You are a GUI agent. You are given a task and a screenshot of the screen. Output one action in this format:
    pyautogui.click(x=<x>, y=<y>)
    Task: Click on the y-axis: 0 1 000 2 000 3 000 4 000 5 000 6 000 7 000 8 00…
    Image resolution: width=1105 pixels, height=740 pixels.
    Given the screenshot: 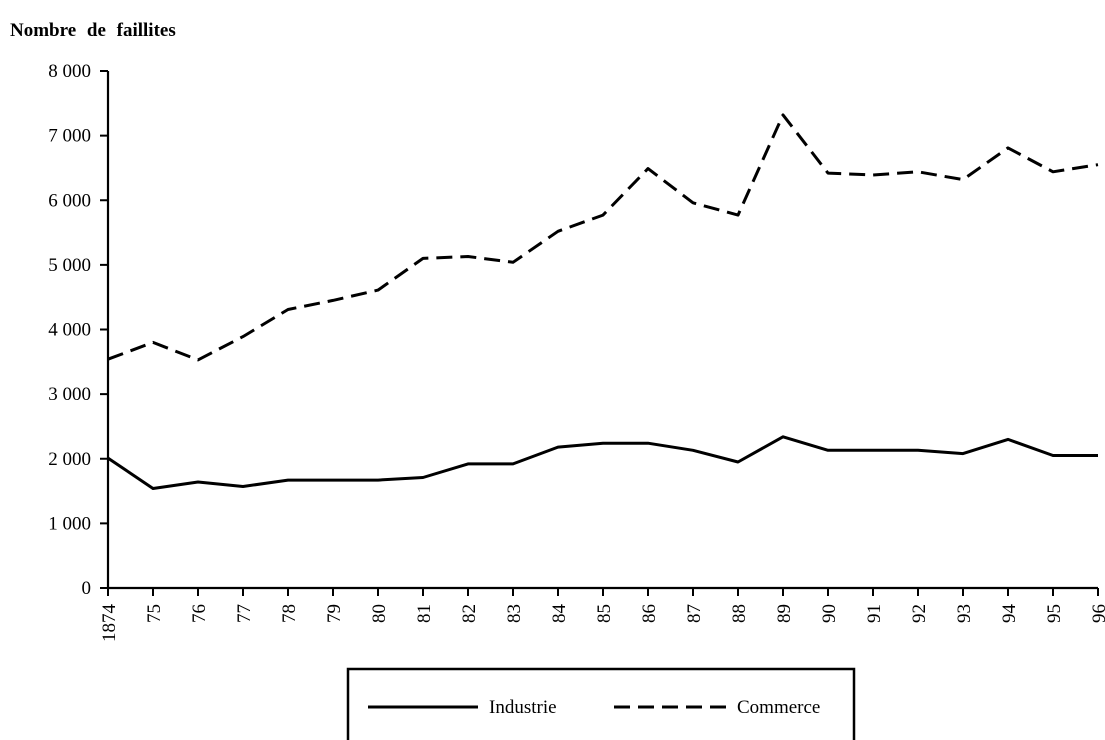 What is the action you would take?
    pyautogui.click(x=79, y=330)
    